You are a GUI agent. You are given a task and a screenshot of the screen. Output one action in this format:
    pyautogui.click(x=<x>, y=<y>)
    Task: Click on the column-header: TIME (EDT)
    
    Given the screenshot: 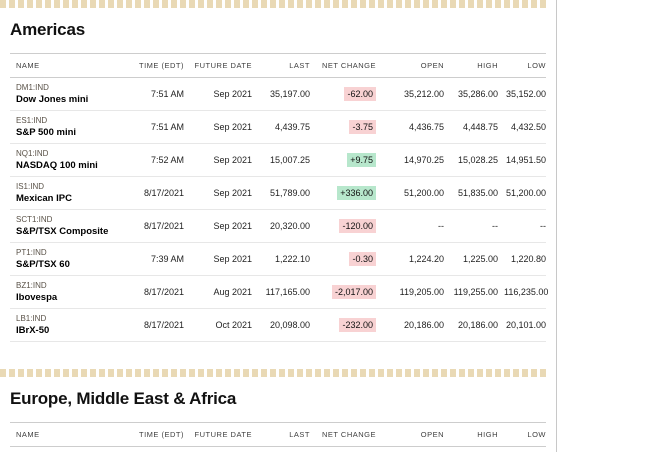 What is the action you would take?
    pyautogui.click(x=156, y=434)
    